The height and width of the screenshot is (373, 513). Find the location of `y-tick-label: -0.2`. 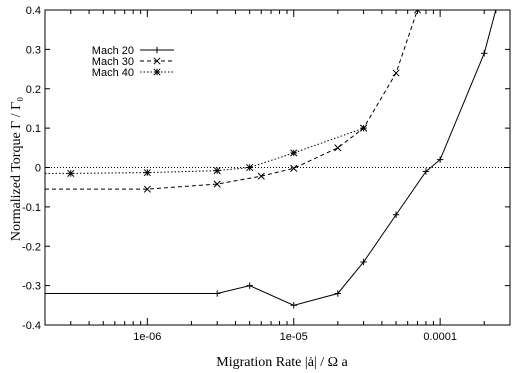

y-tick-label: -0.2 is located at coordinates (31, 247).